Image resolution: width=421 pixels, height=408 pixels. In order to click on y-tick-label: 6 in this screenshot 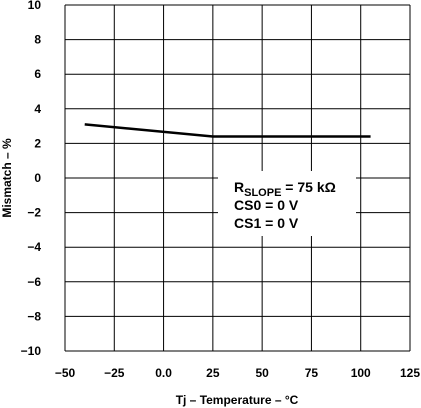, I will do `click(37, 74)`.